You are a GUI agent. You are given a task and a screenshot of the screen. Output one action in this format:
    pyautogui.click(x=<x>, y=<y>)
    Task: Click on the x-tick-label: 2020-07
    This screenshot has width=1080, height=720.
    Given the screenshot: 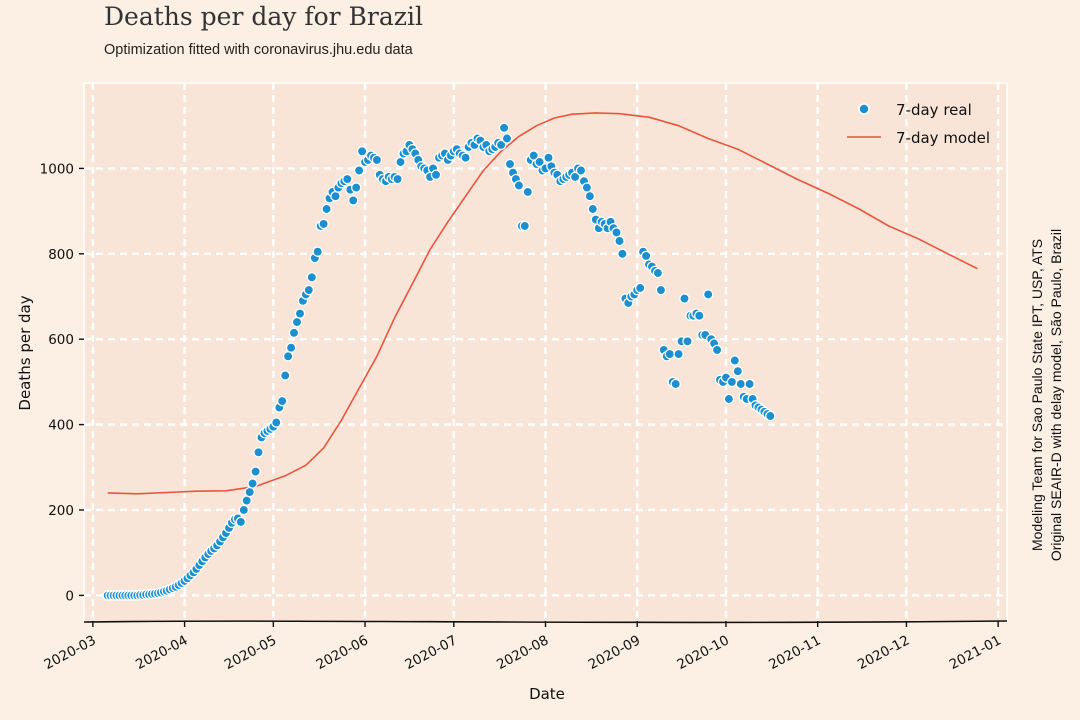 What is the action you would take?
    pyautogui.click(x=430, y=652)
    